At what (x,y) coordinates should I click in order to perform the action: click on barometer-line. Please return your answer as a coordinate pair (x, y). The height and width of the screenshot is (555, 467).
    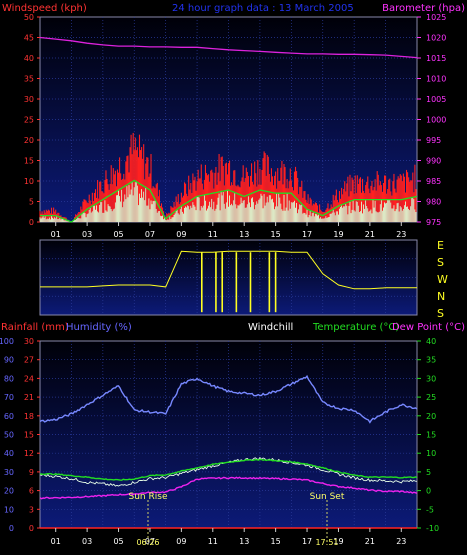
    Looking at the image, I should click on (228, 47).